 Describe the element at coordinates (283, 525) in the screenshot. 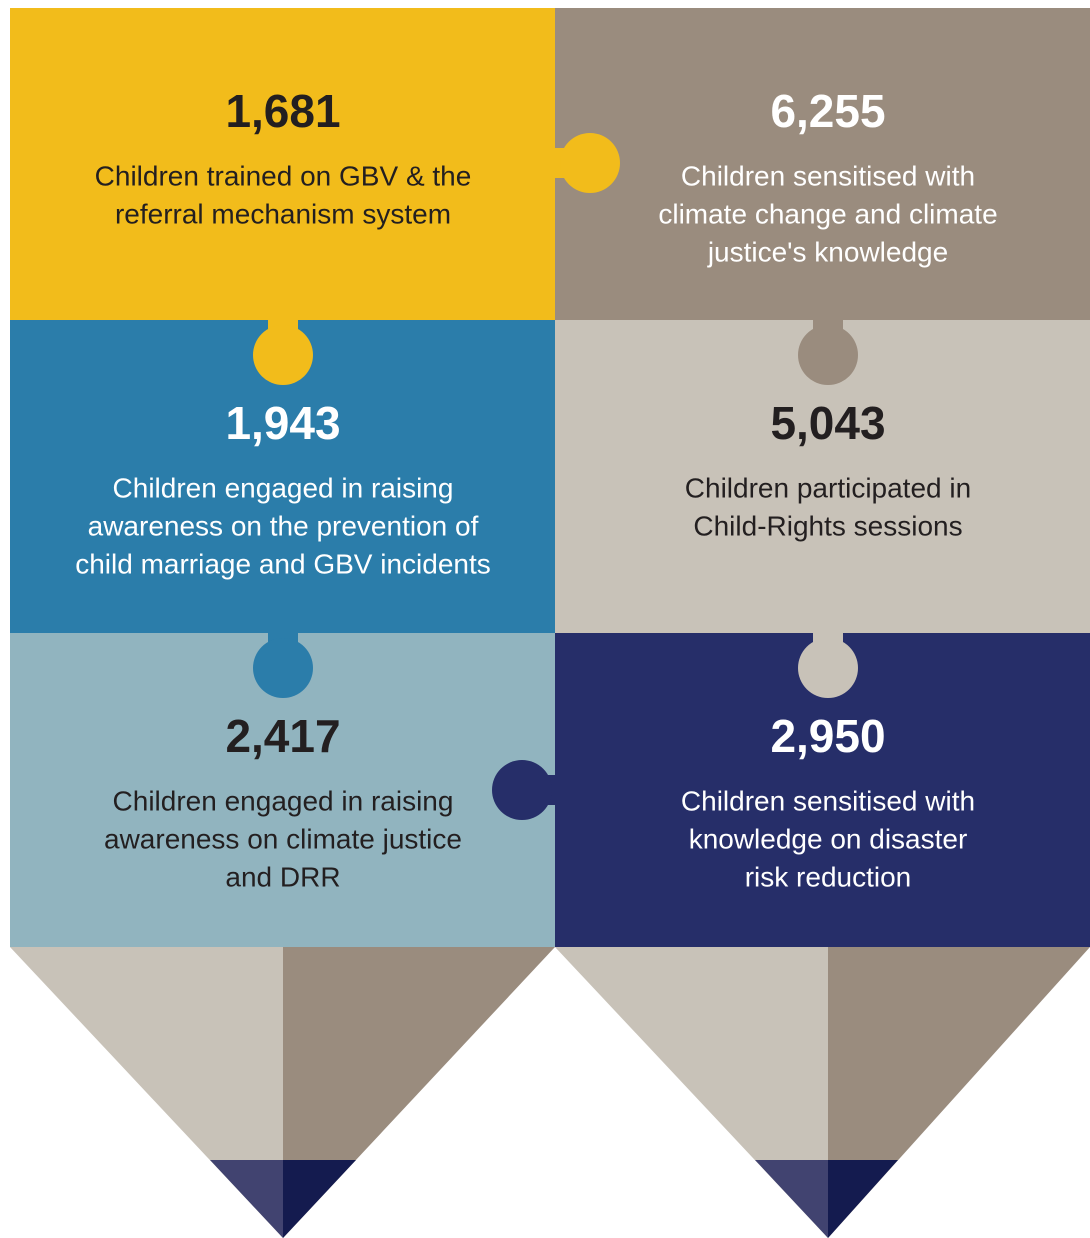

I see `tile-label: awareness on the prevention of` at that location.